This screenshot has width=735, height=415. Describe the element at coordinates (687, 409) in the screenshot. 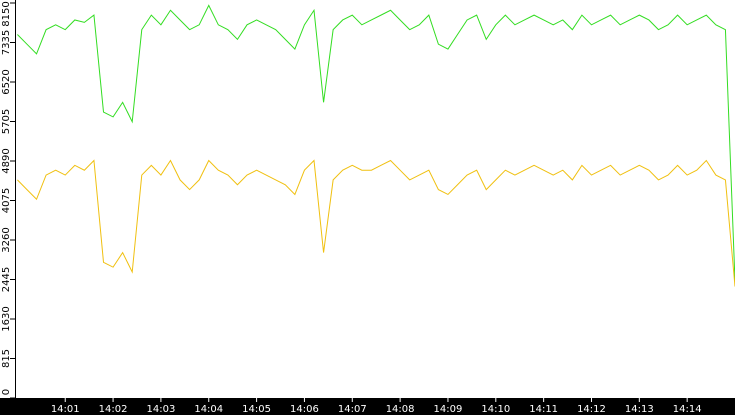

I see `x-tick-label: 14:14` at that location.